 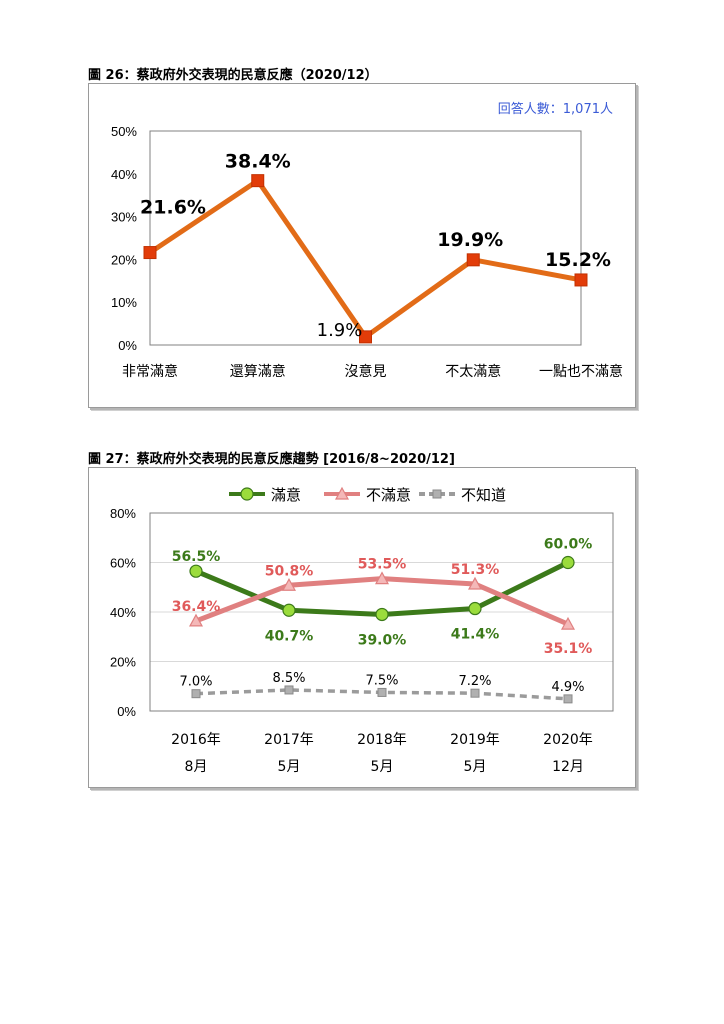 I want to click on y-tick-label: 50%, so click(x=124, y=131).